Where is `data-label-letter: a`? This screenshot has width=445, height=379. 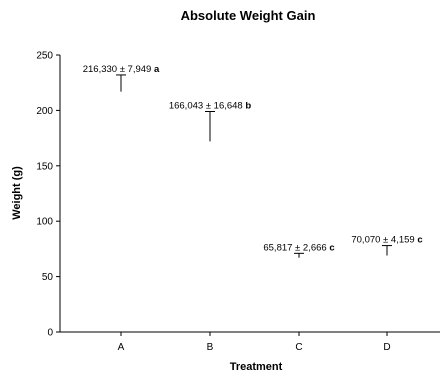
data-label-letter: a is located at coordinates (157, 69).